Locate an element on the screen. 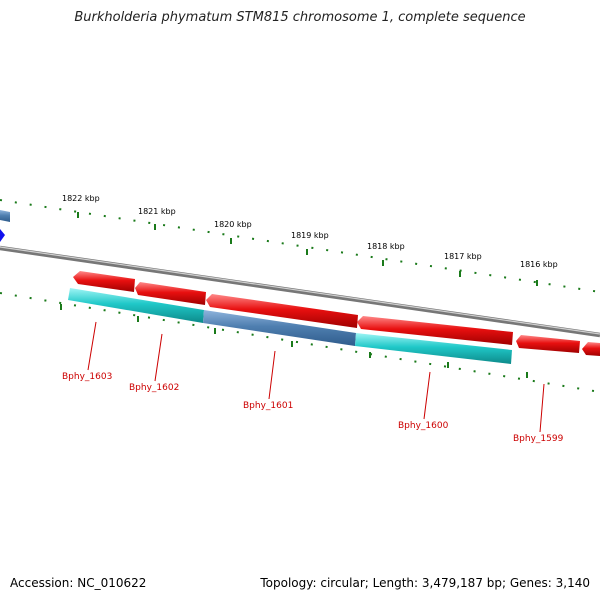  outer-major-ticks is located at coordinates (307, 249).